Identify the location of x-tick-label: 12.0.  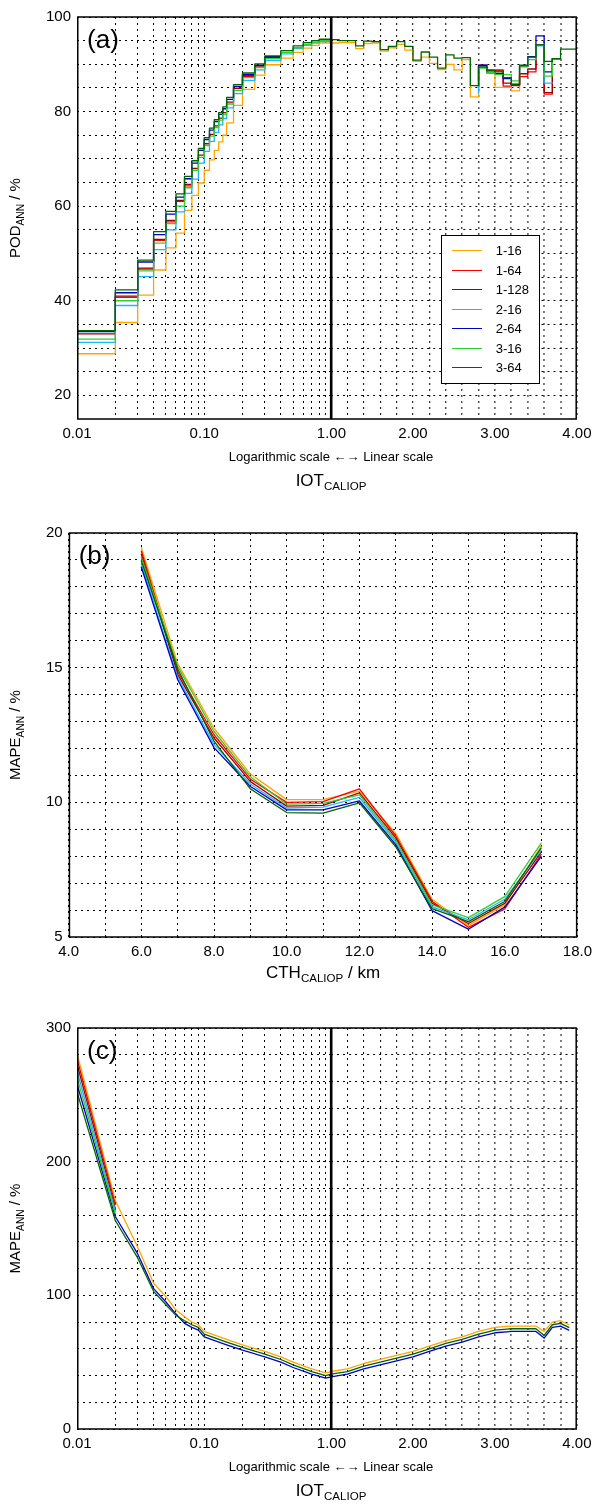
(359, 951).